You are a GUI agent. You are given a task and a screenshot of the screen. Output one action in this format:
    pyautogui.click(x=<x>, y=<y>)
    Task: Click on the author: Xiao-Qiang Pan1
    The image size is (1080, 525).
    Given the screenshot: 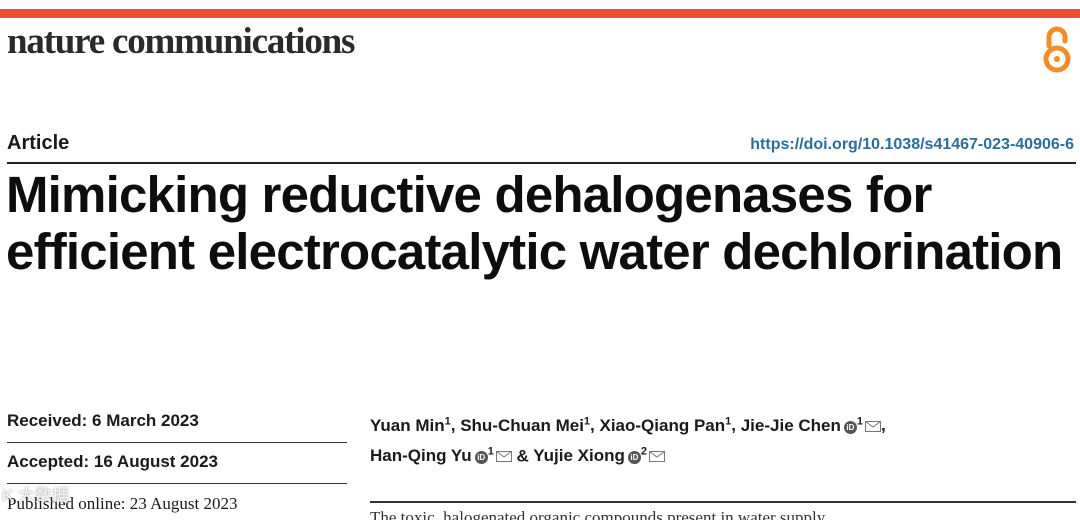 What is the action you would take?
    pyautogui.click(x=665, y=425)
    